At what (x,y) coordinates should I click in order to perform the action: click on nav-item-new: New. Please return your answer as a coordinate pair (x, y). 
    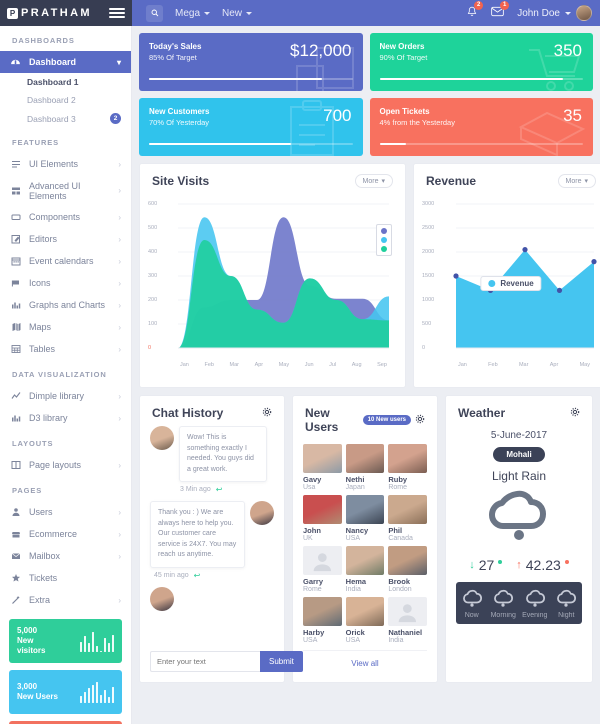
    Looking at the image, I should click on (237, 13).